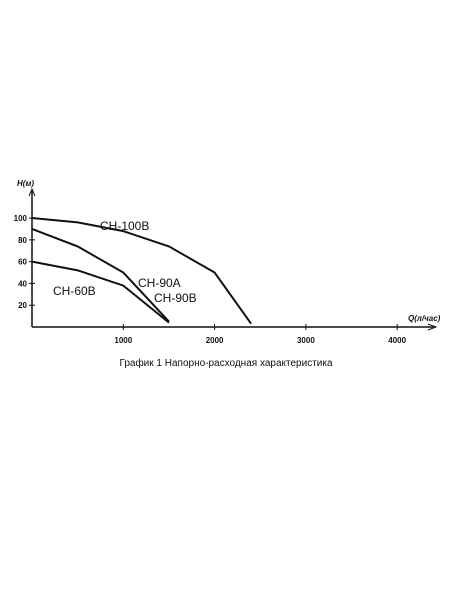 Image resolution: width=452 pixels, height=589 pixels. Describe the element at coordinates (159, 283) in the screenshot. I see `curve-label: CH-90A` at that location.